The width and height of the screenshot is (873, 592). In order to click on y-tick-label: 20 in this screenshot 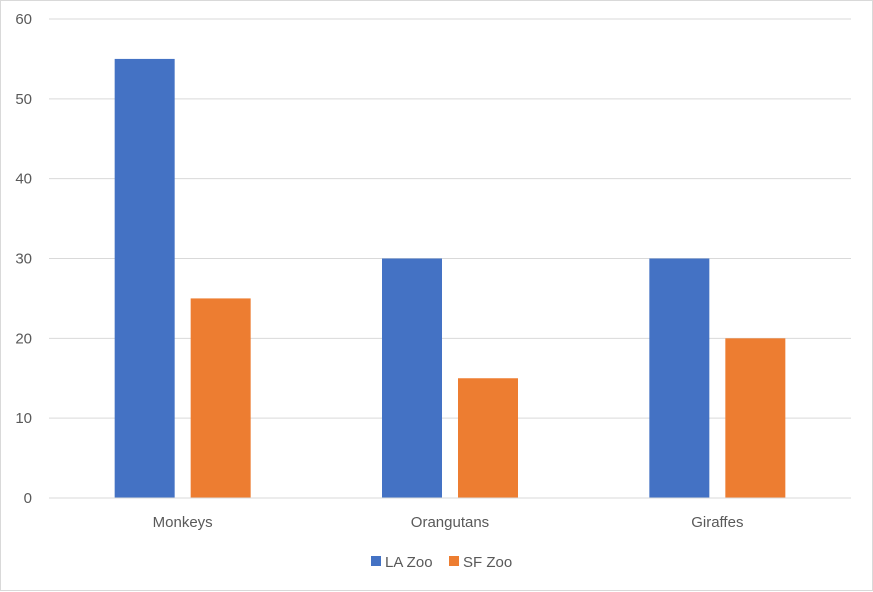, I will do `click(23, 338)`.